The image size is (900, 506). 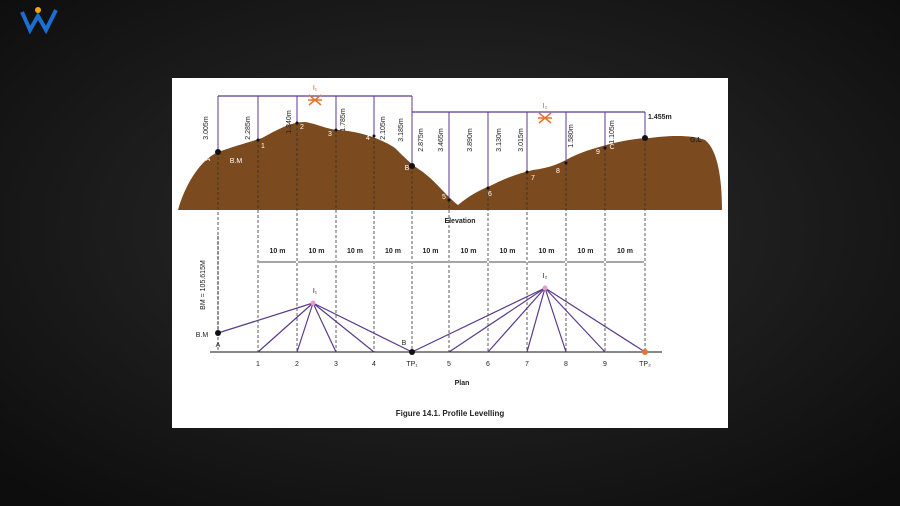 I want to click on point-label: 2, so click(x=302, y=127).